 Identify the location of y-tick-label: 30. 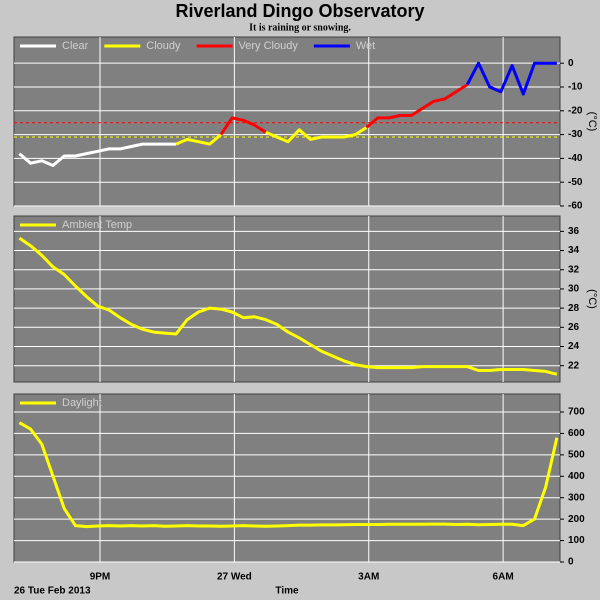
(574, 289).